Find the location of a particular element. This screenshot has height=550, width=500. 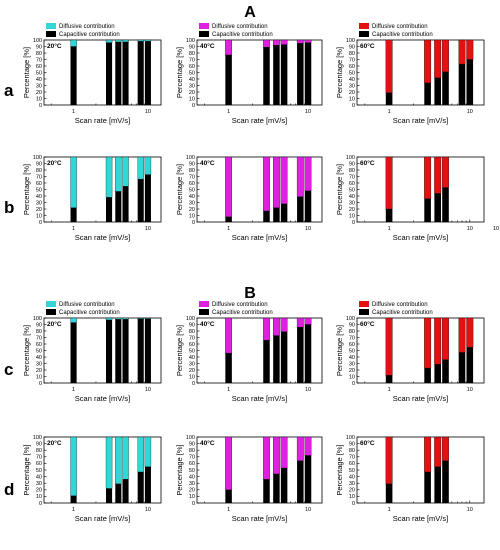

y-axis-title-row-d-col-3: Percentage [%] is located at coordinates (339, 469).